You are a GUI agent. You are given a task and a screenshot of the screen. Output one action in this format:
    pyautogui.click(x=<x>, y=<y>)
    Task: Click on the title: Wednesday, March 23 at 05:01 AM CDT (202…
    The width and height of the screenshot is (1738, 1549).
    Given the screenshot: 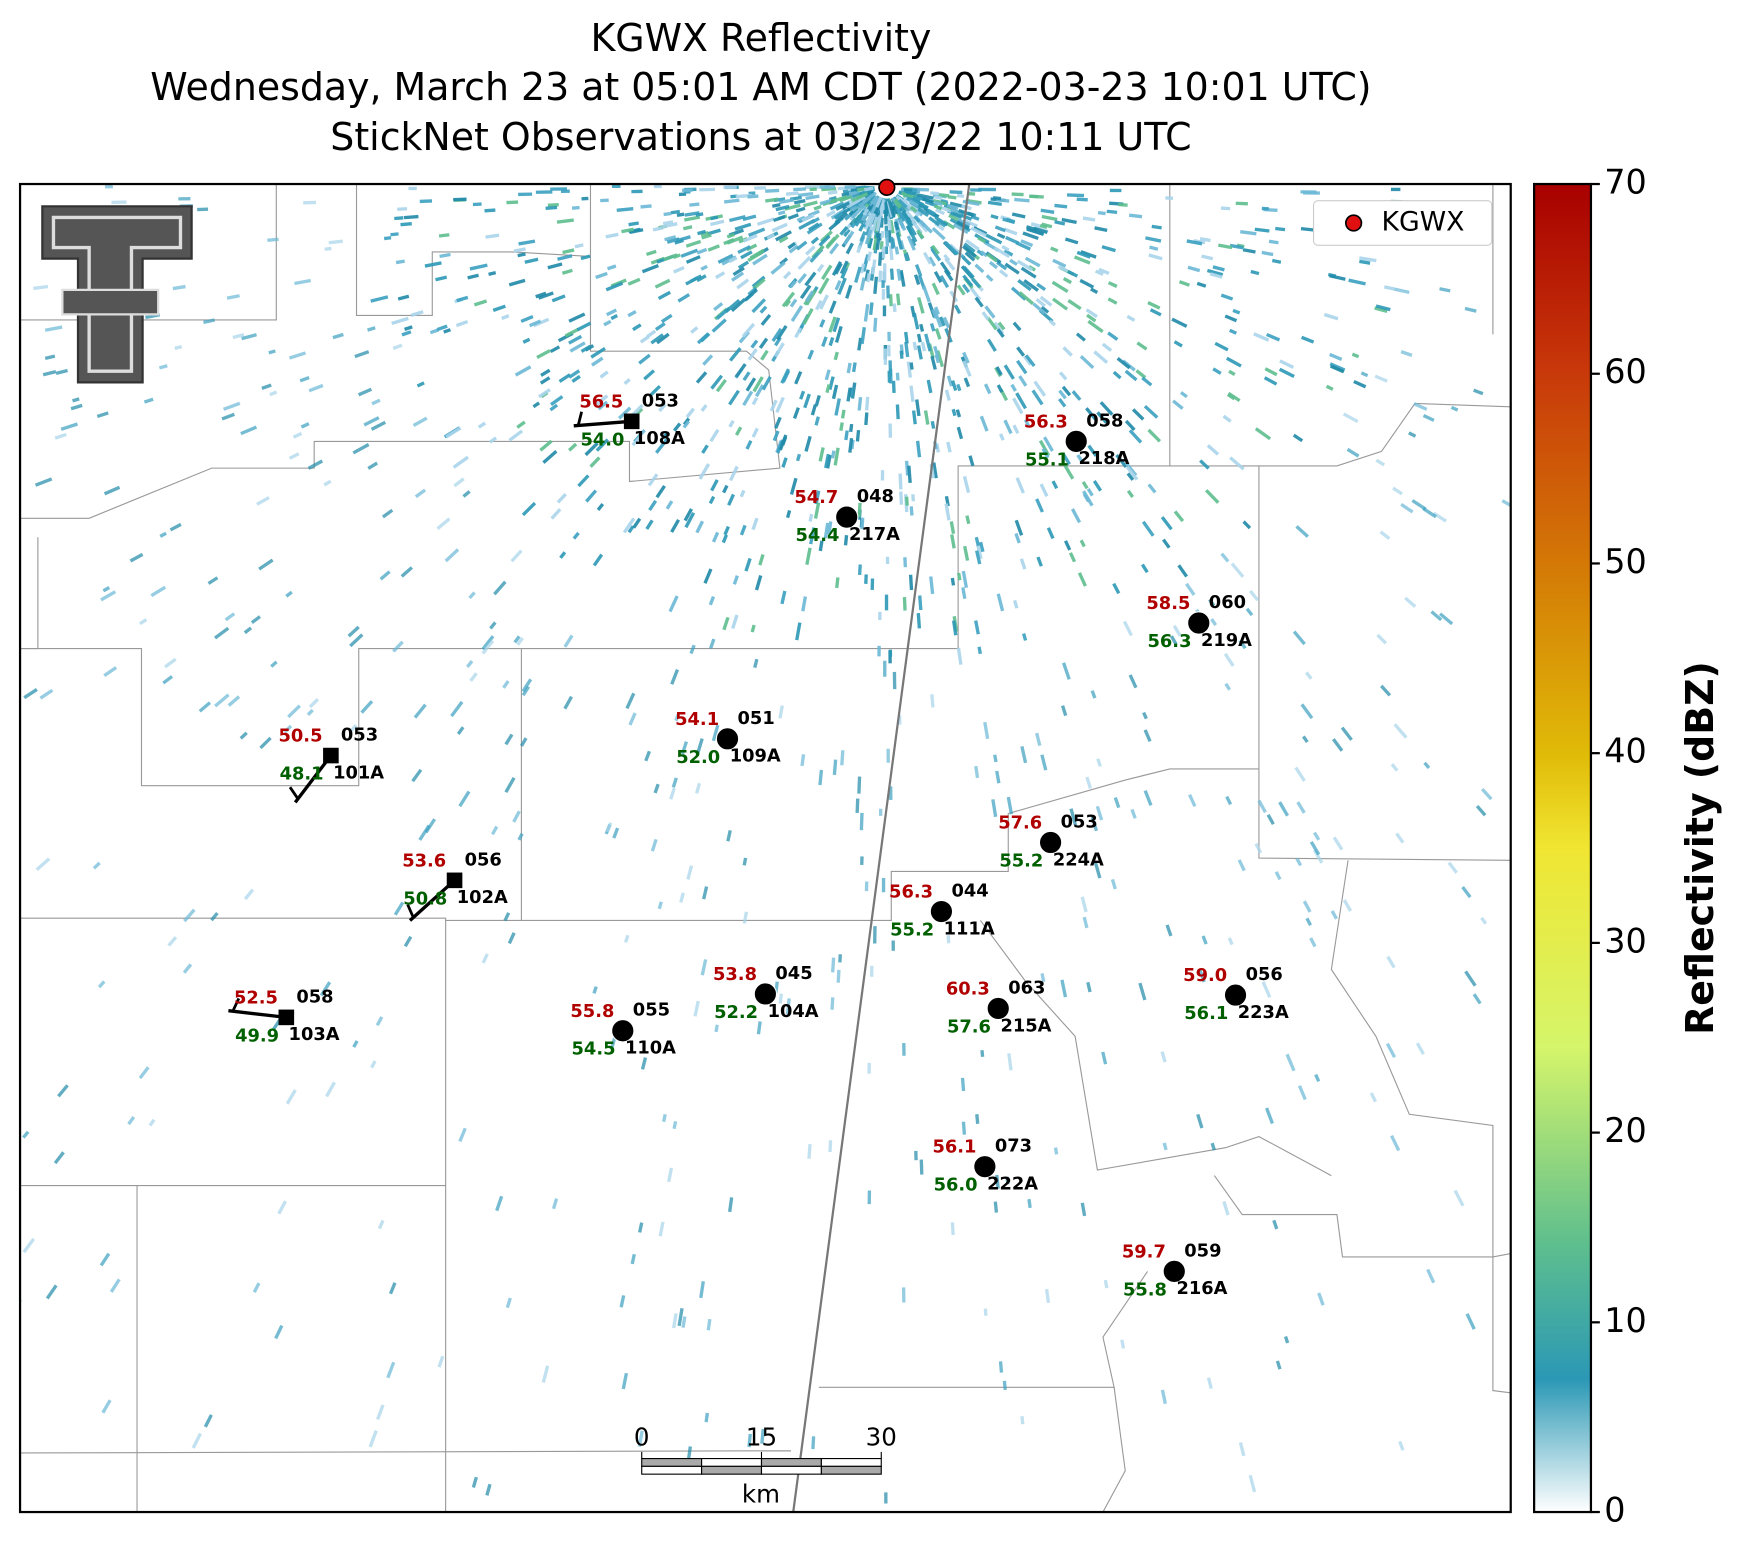 What is the action you would take?
    pyautogui.click(x=760, y=87)
    